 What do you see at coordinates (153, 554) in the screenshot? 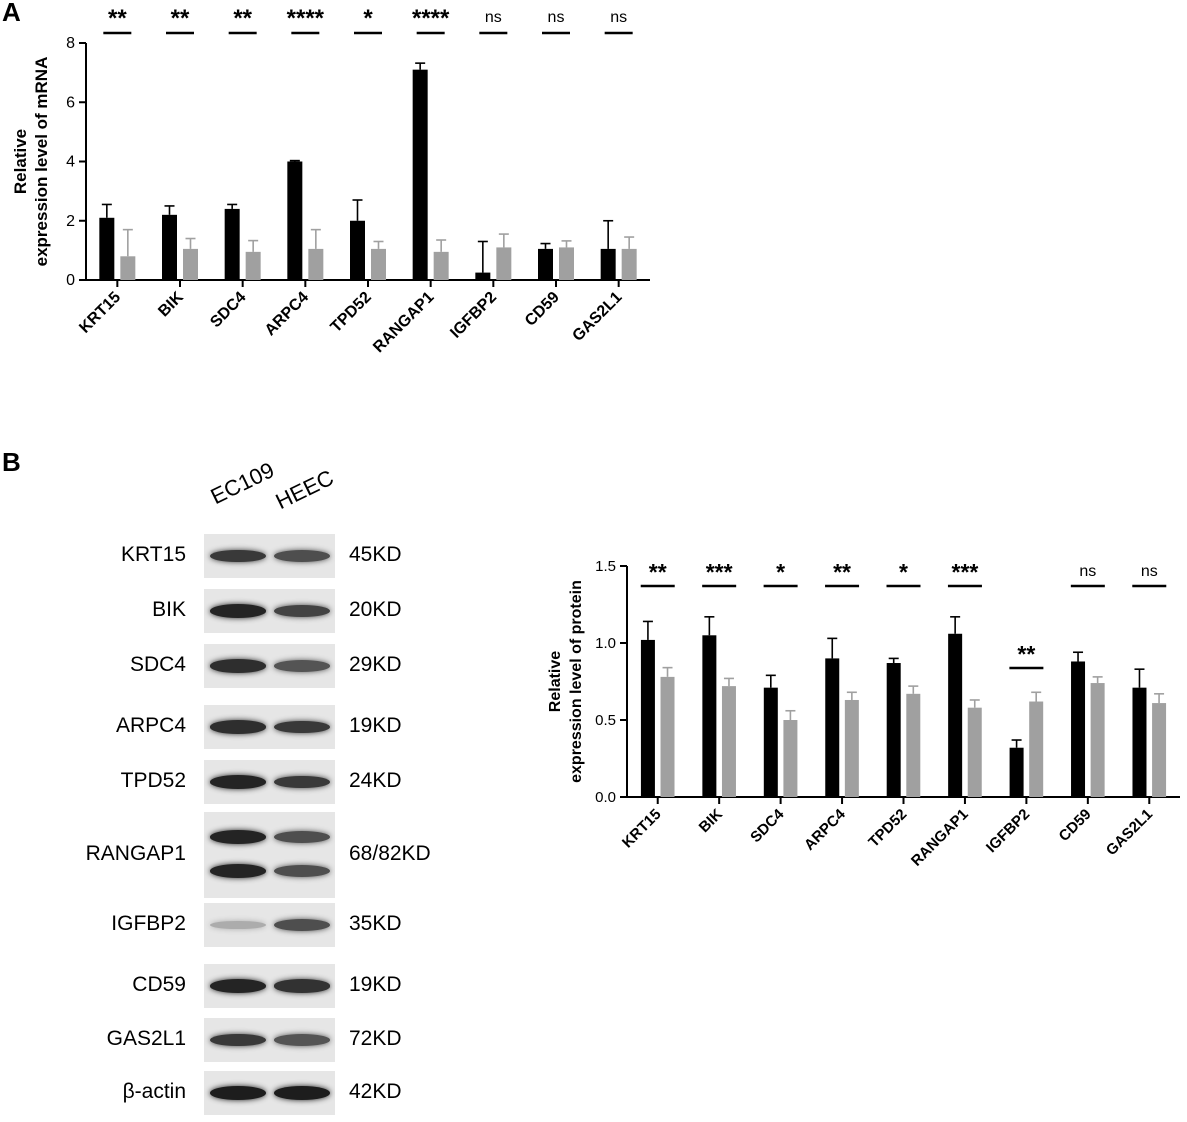
I see `blot-protein-label: KRT15` at bounding box center [153, 554].